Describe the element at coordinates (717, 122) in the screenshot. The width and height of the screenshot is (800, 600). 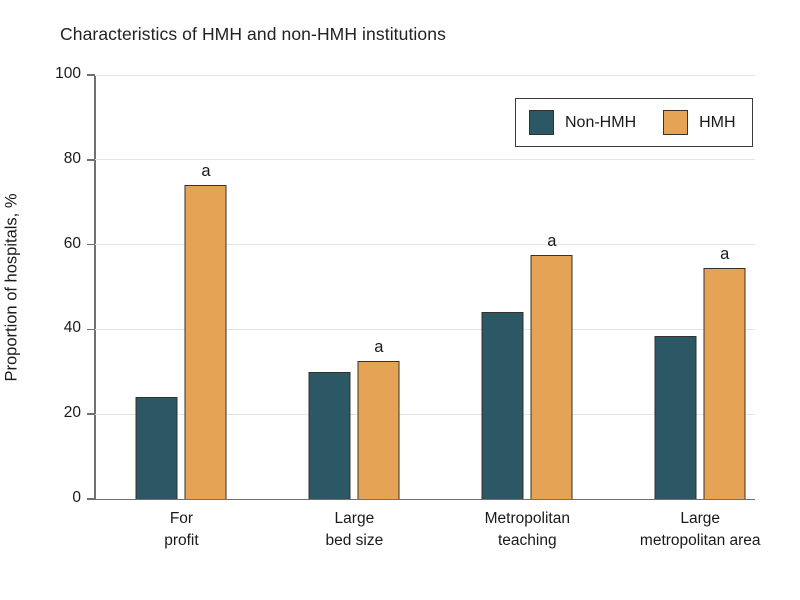
I see `legend-label: HMH` at that location.